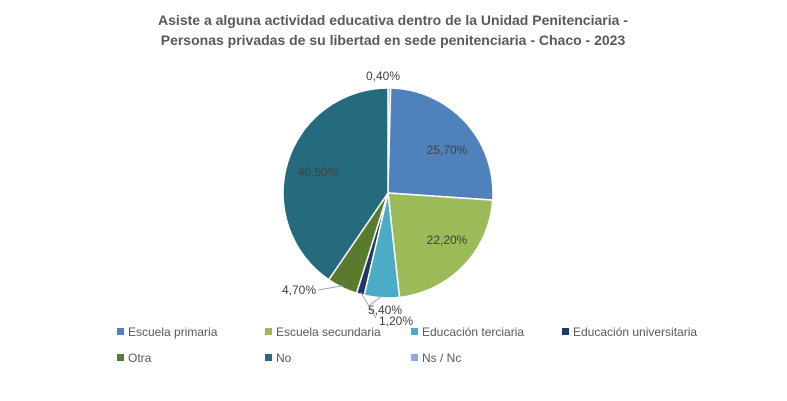  I want to click on legend-label-otra: Otra, so click(140, 358).